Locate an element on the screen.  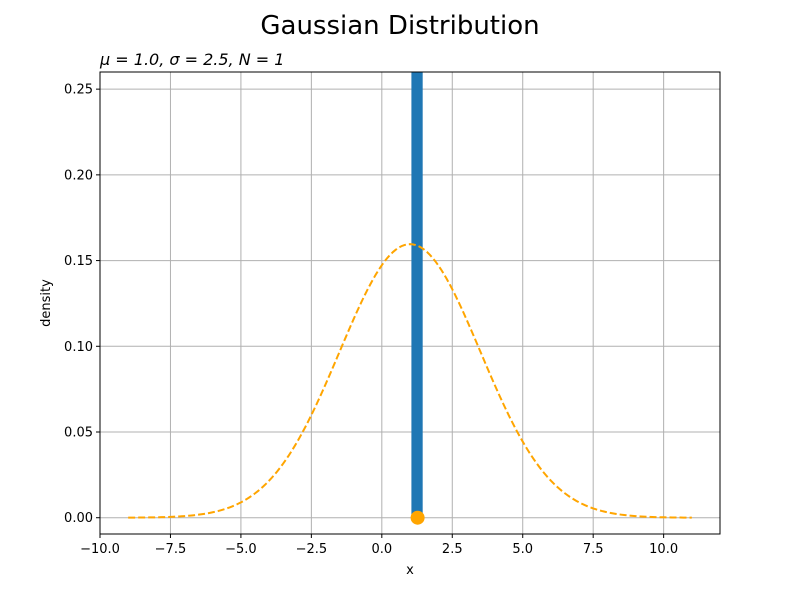
x-tick-label: −5.0 is located at coordinates (241, 549).